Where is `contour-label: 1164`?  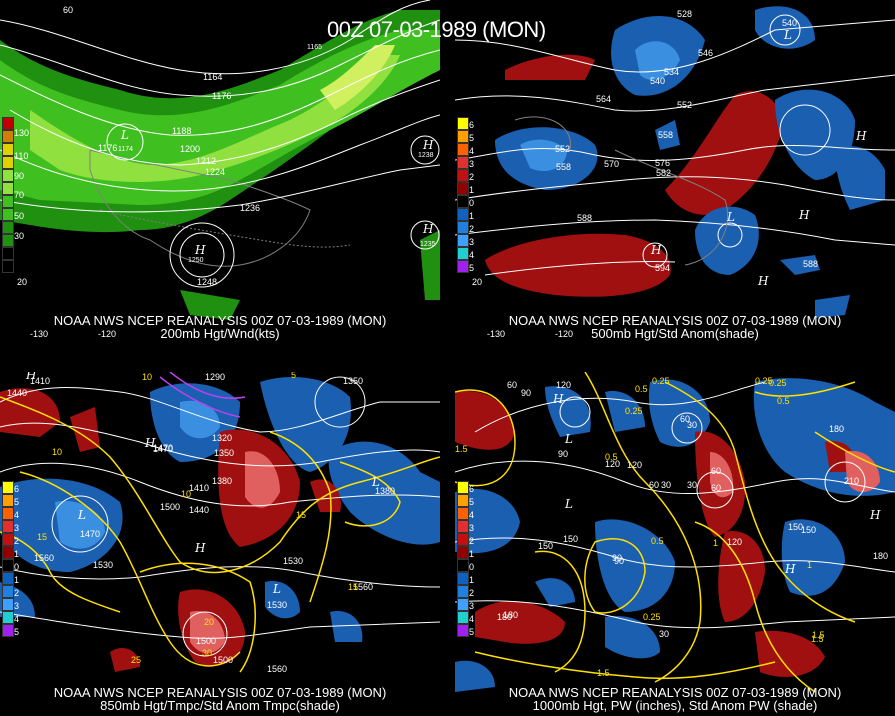 contour-label: 1164 is located at coordinates (213, 77).